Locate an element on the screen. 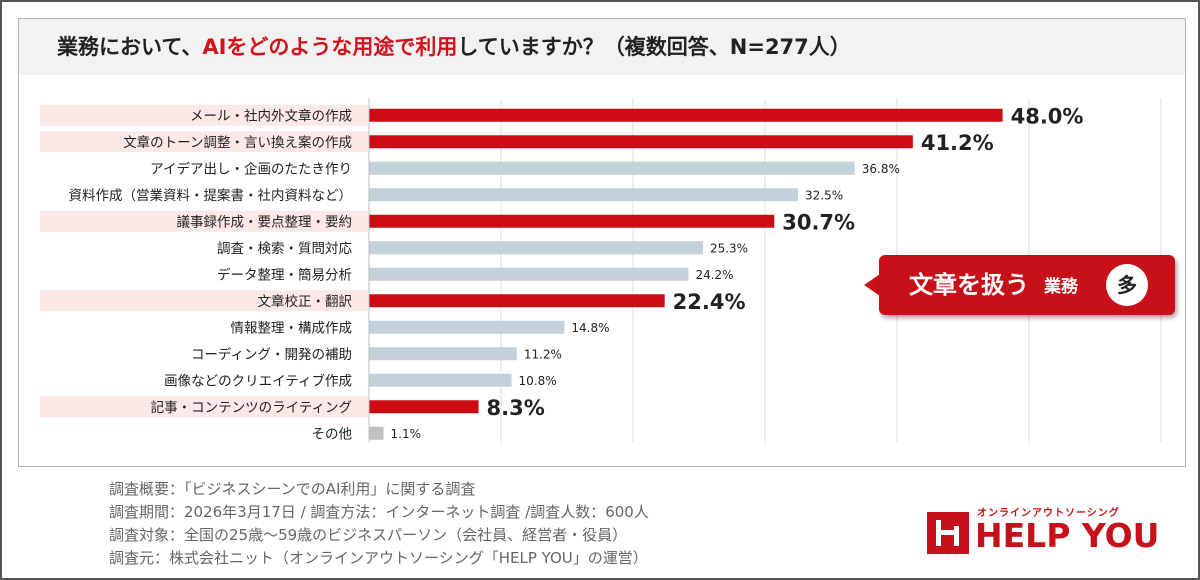  category-label: 文章のトーン調整・言い換え案の作成 is located at coordinates (237, 142).